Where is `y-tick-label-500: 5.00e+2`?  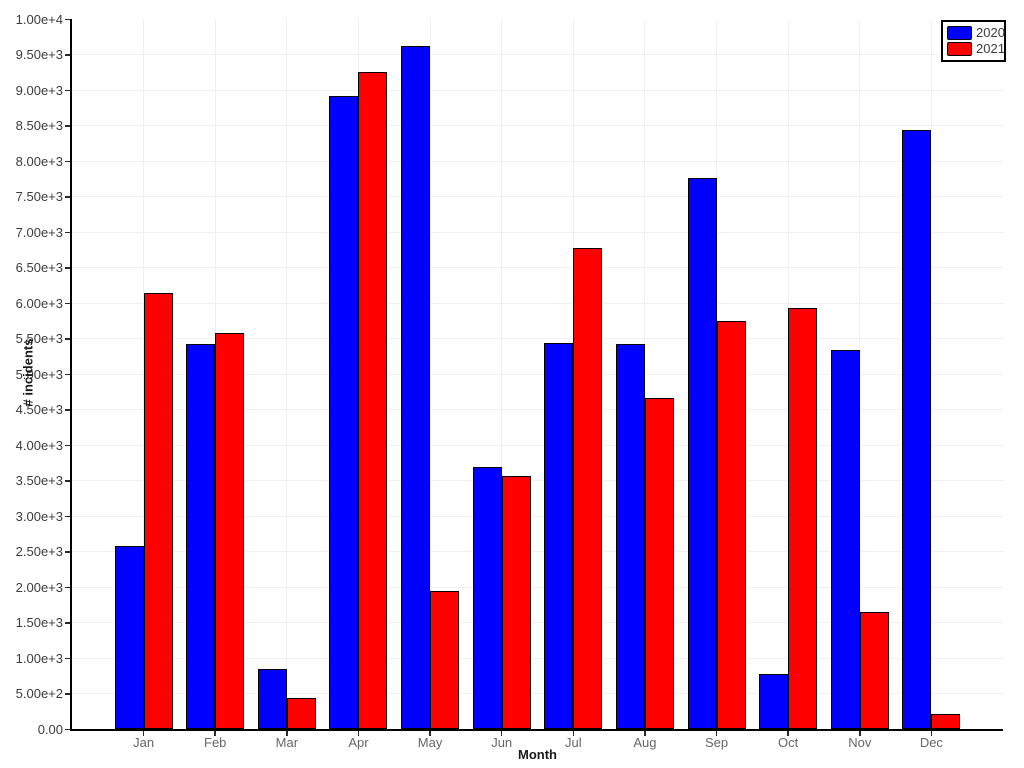 y-tick-label-500: 5.00e+2 is located at coordinates (39, 693).